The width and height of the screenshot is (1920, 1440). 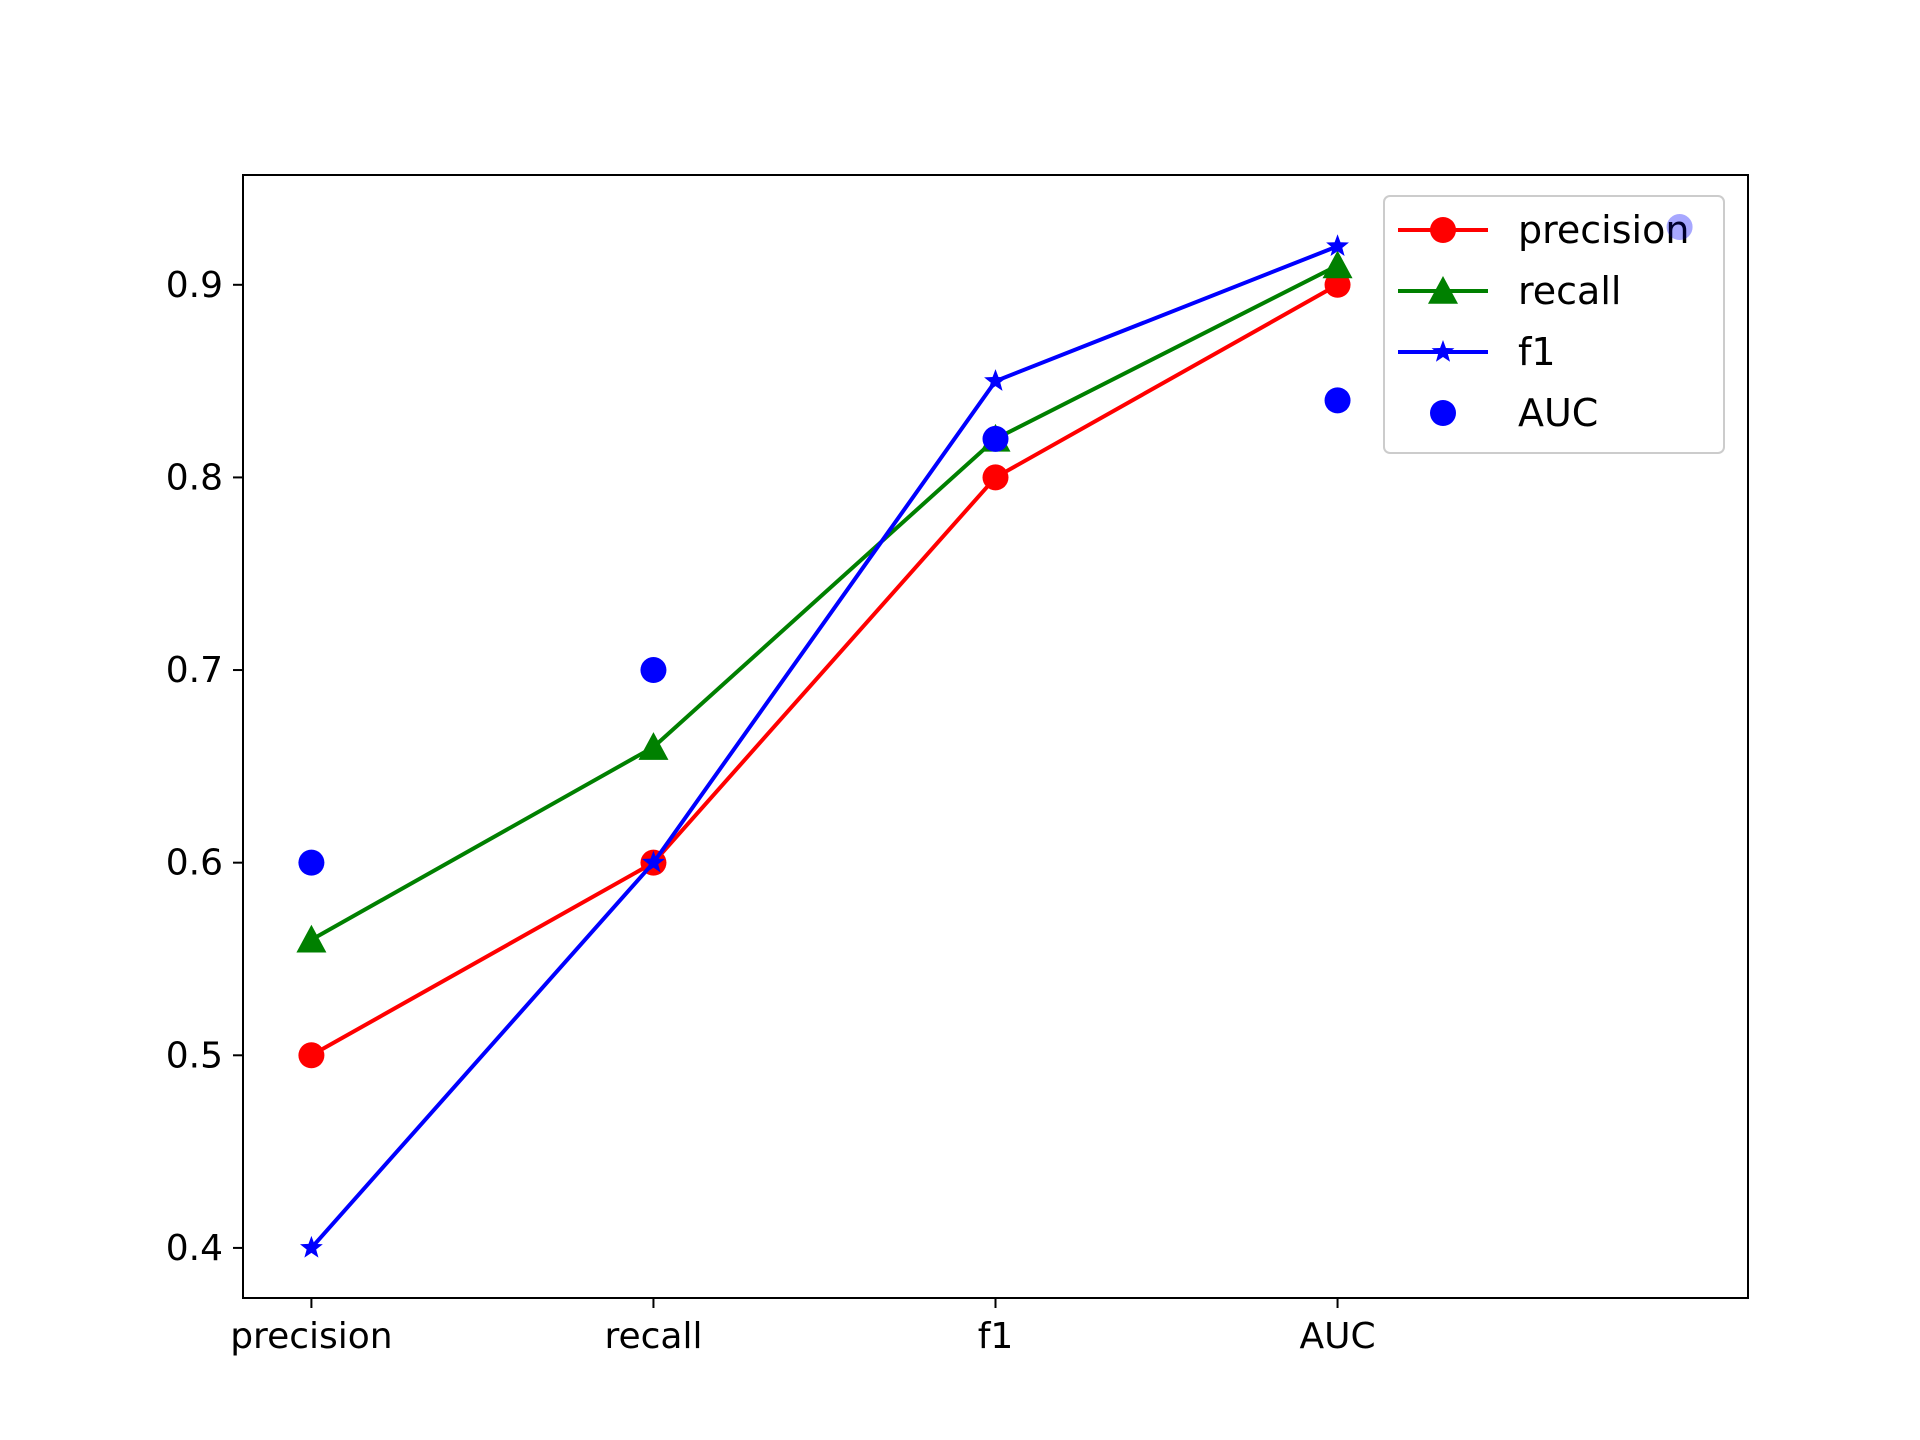 I want to click on y-tick-label: 0.9, so click(x=194, y=285).